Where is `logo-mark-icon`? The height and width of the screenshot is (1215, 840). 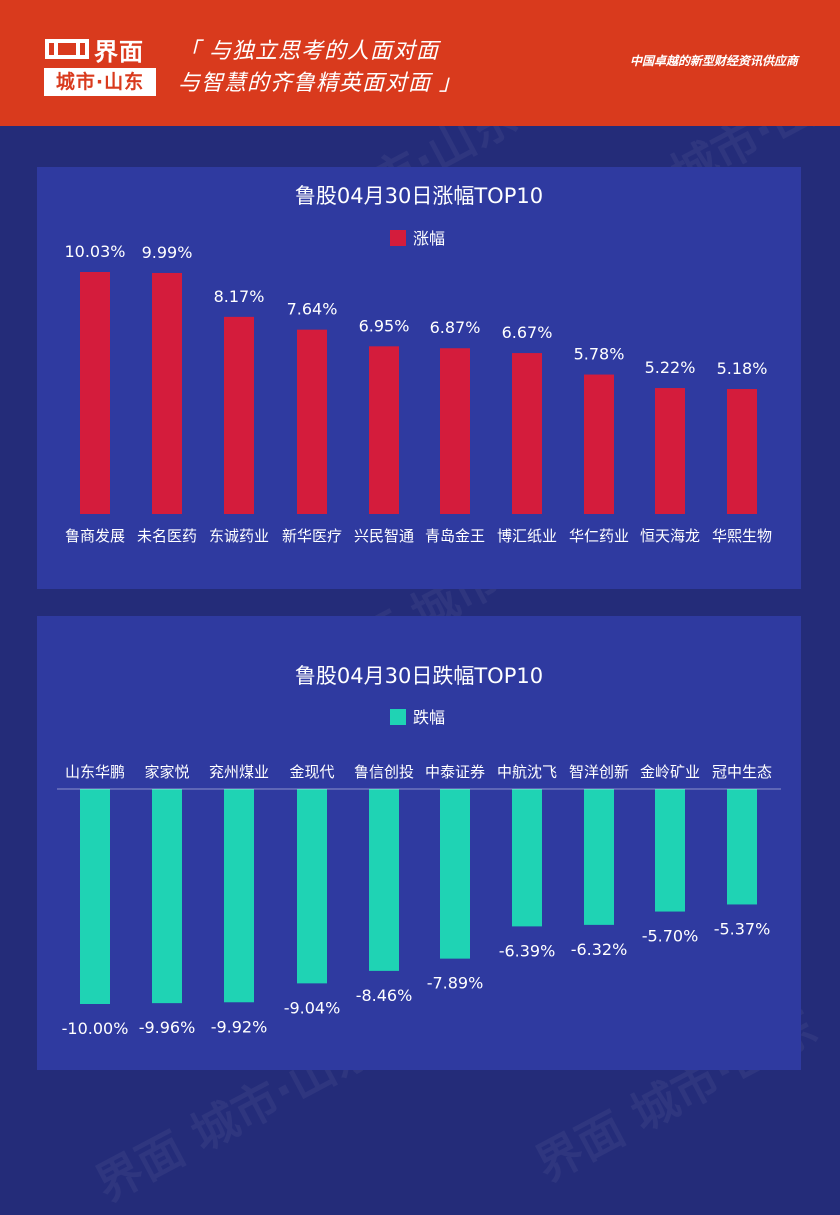 logo-mark-icon is located at coordinates (67, 49).